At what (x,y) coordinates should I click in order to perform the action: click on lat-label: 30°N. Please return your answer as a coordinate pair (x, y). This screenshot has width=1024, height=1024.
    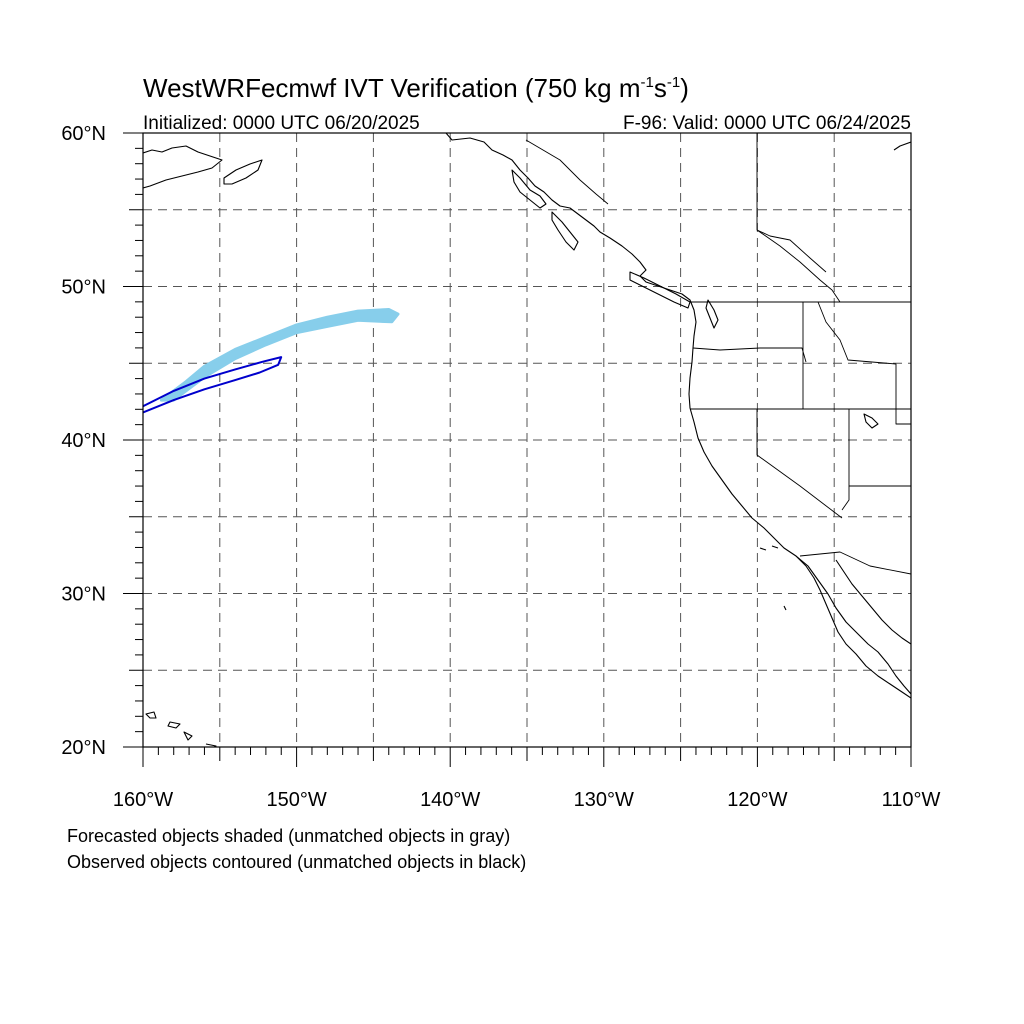
    Looking at the image, I should click on (83, 595).